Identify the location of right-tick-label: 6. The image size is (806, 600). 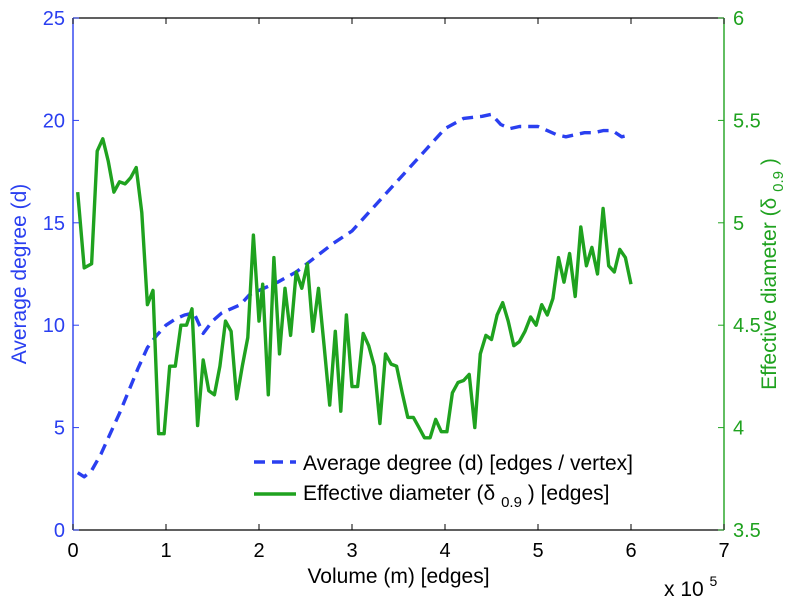
(738, 19).